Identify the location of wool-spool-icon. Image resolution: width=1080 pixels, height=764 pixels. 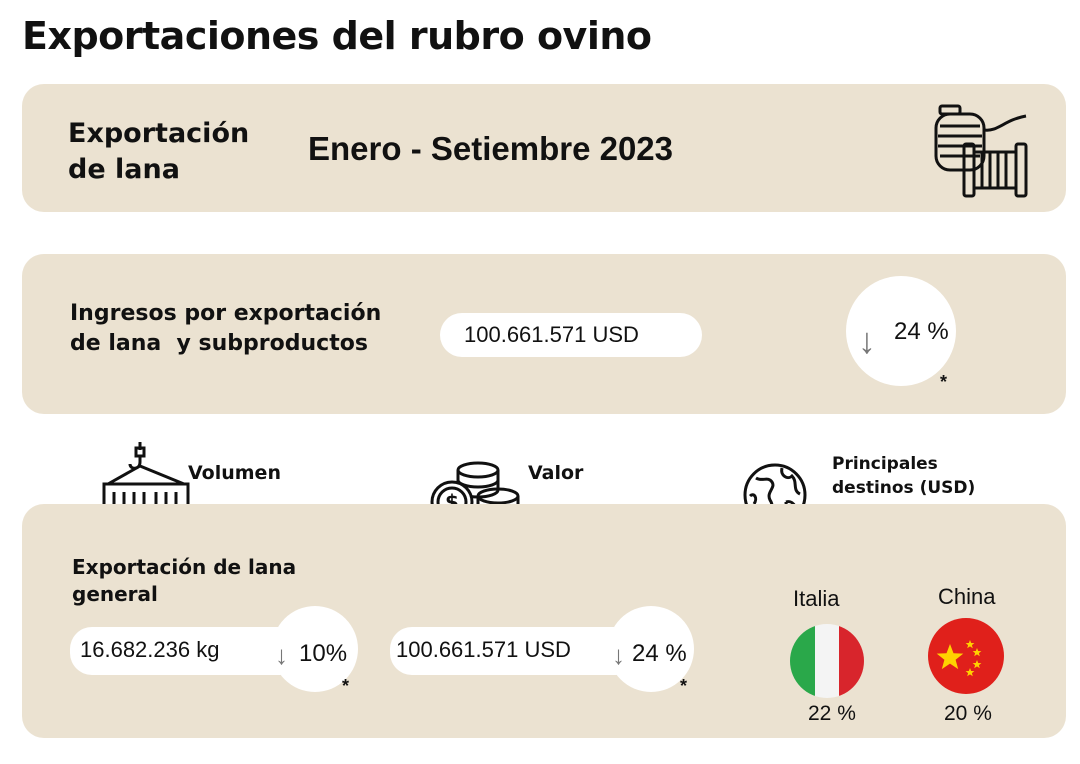
(981, 151).